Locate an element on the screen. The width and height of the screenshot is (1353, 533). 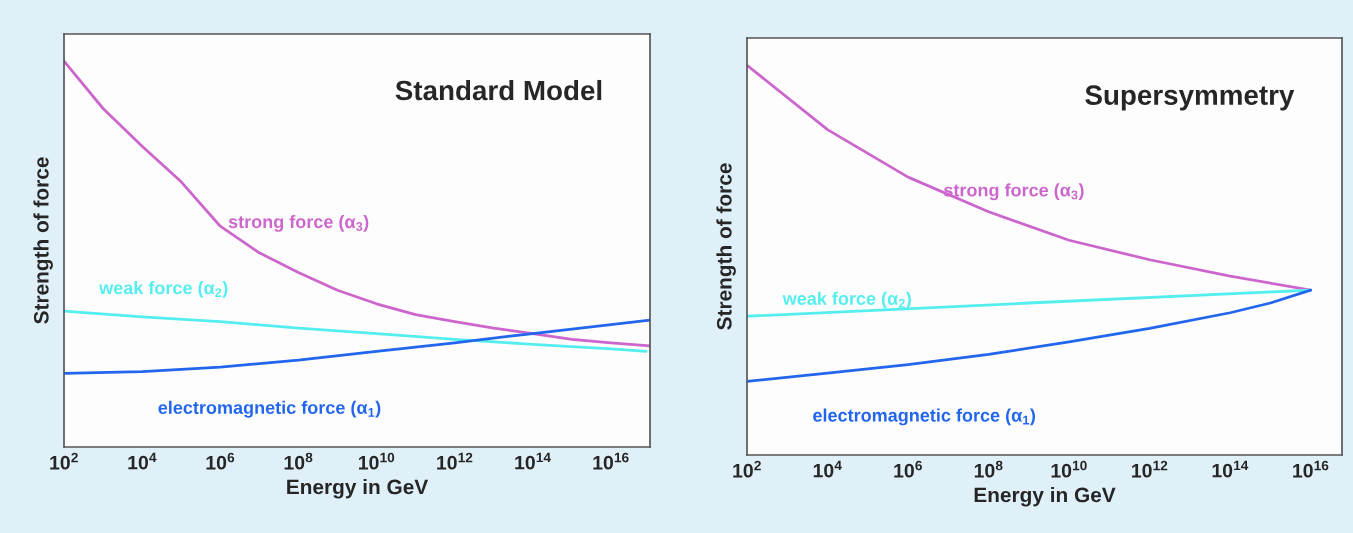
text: Standard Model is located at coordinates (498, 90).